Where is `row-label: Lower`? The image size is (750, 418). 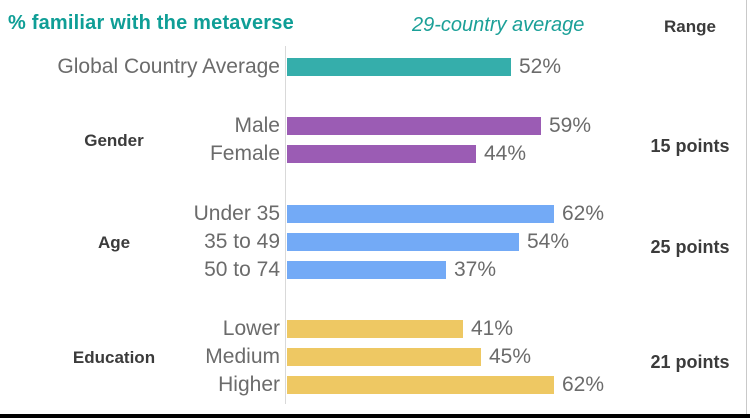 row-label: Lower is located at coordinates (251, 328).